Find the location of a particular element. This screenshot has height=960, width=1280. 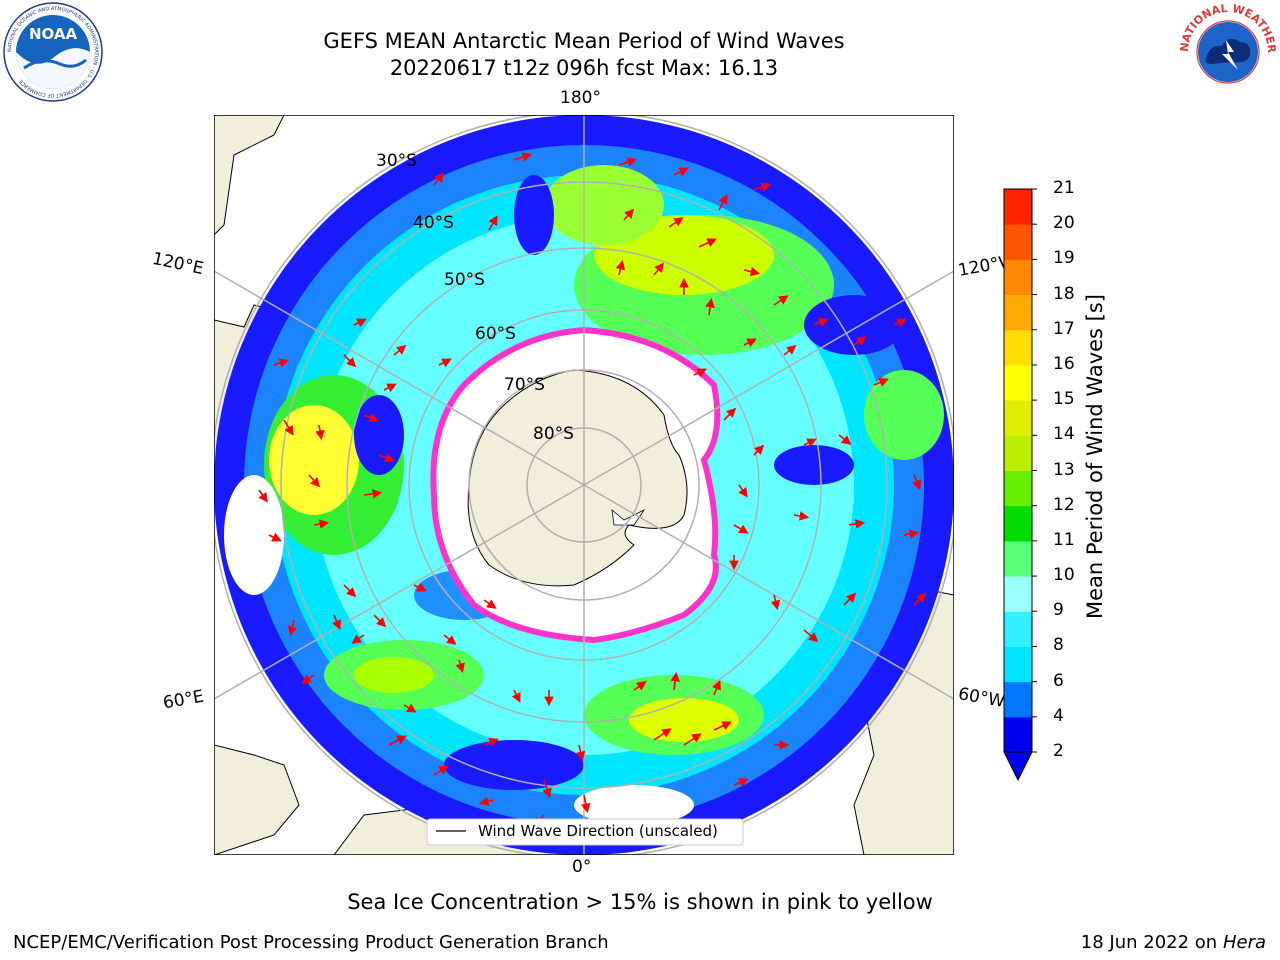

nws-logo: NATIONAL WEATHER SERVICE is located at coordinates (1227, 49).